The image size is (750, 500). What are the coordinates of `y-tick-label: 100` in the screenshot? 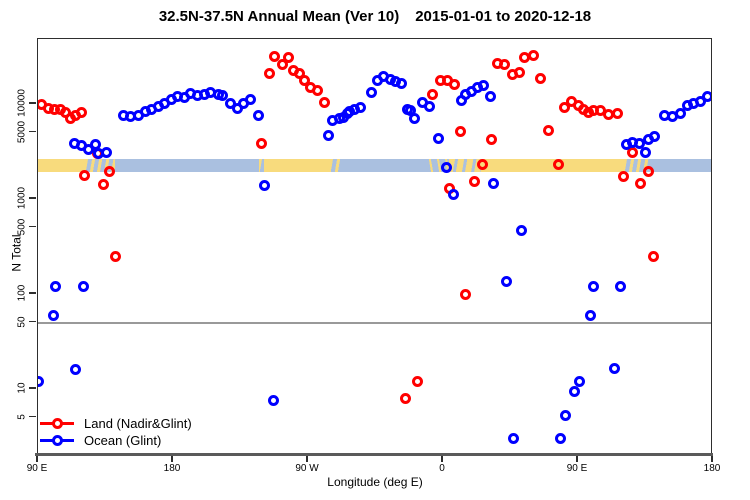 It's located at (22, 293).